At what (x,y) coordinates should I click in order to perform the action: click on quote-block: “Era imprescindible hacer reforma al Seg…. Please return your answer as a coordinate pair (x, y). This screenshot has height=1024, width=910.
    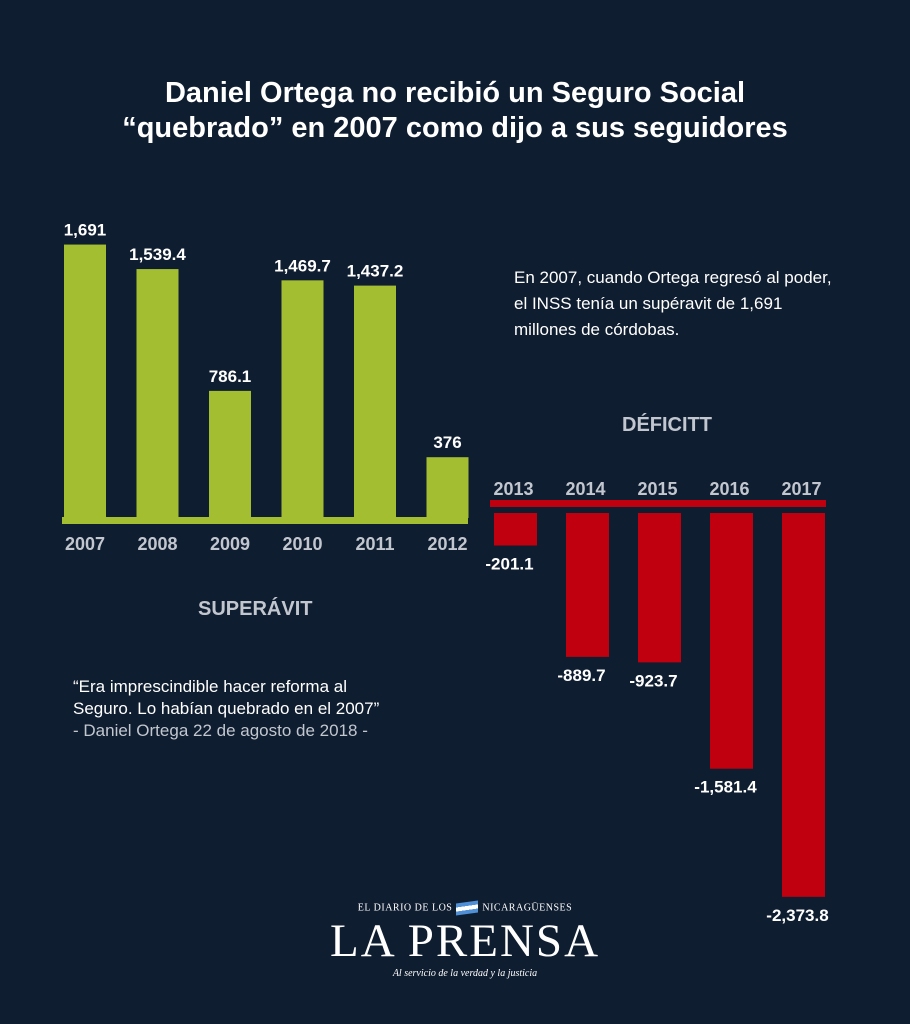
    Looking at the image, I should click on (263, 709).